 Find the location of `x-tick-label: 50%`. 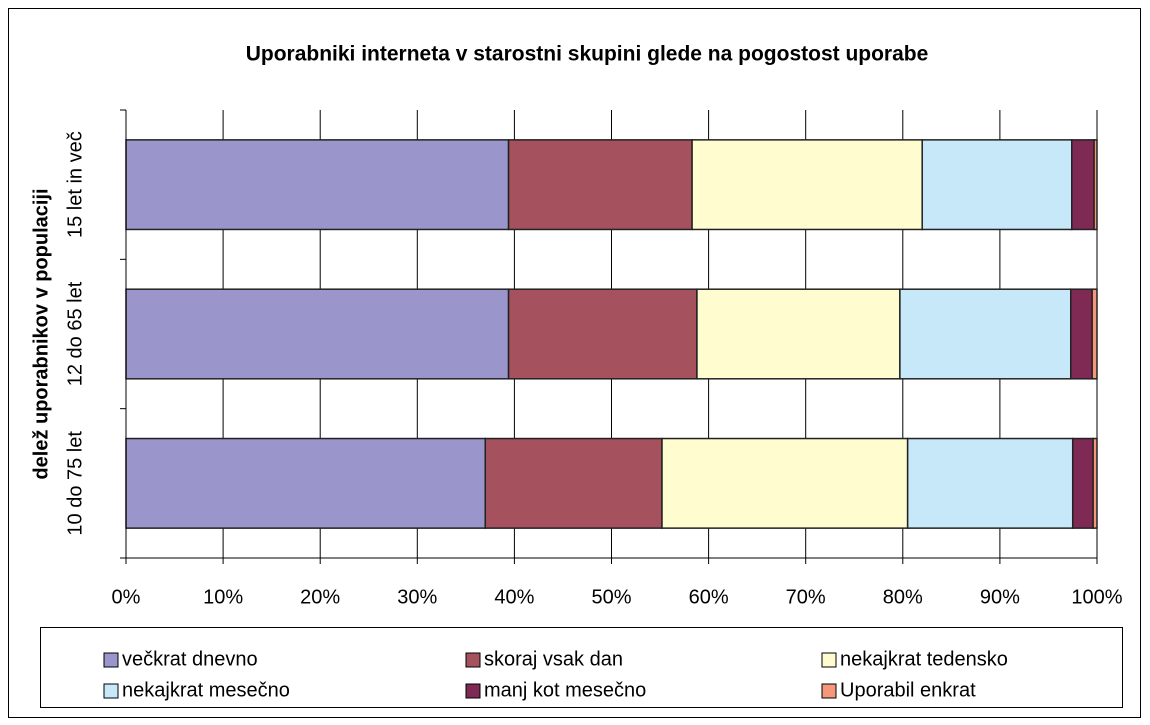

x-tick-label: 50% is located at coordinates (611, 597).